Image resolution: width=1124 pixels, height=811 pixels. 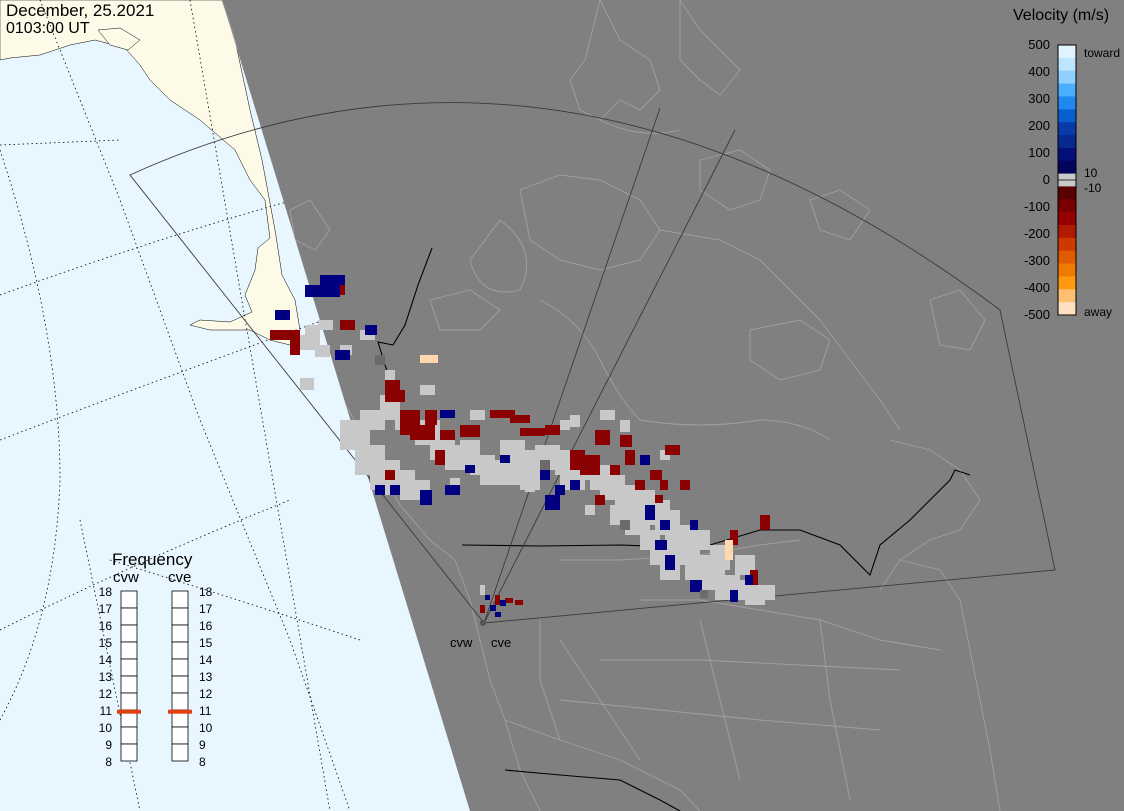 I want to click on radar-sites: cvw cve, so click(x=480, y=635).